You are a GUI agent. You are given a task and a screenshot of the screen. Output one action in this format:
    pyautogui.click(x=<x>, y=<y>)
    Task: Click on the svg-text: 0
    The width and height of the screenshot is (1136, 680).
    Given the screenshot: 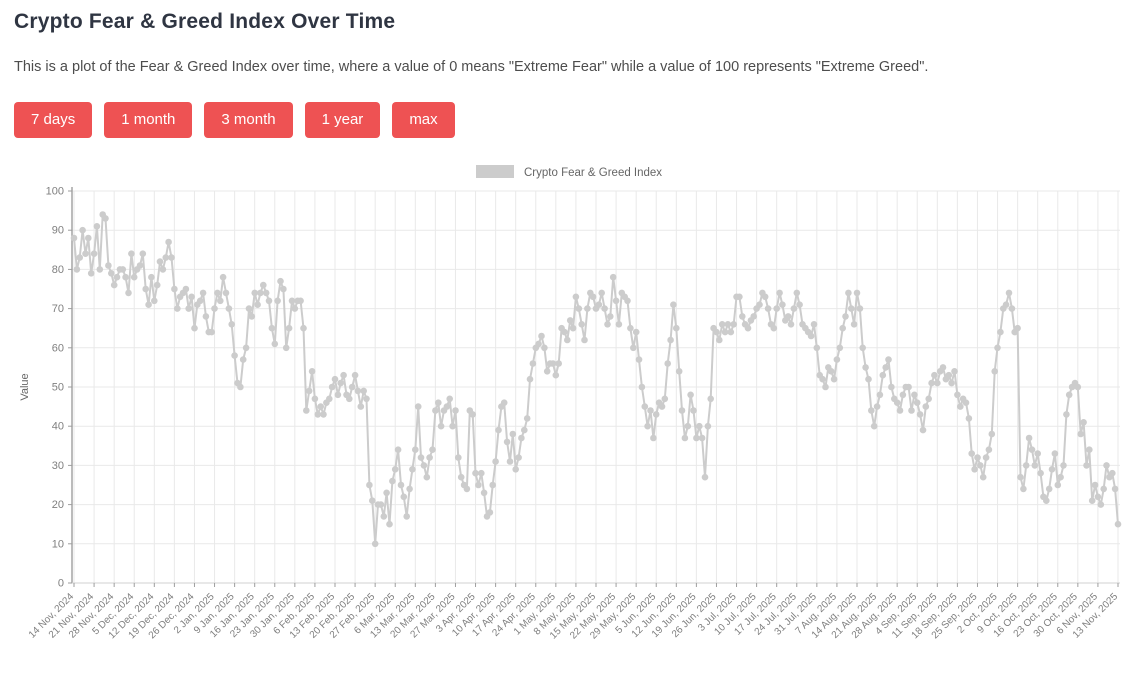 What is the action you would take?
    pyautogui.click(x=61, y=584)
    